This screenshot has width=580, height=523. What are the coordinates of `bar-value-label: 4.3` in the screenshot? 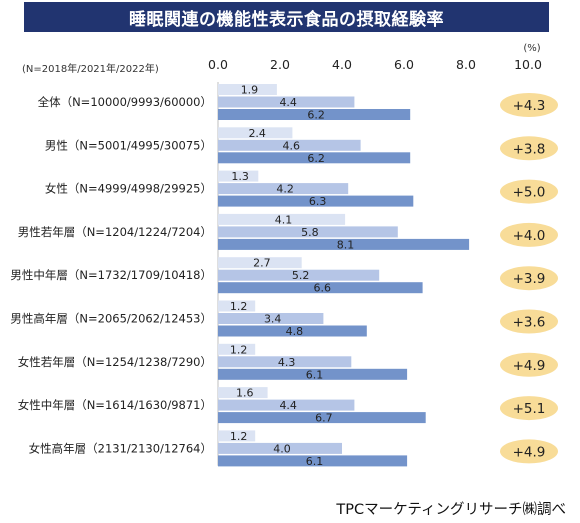 It's located at (287, 362).